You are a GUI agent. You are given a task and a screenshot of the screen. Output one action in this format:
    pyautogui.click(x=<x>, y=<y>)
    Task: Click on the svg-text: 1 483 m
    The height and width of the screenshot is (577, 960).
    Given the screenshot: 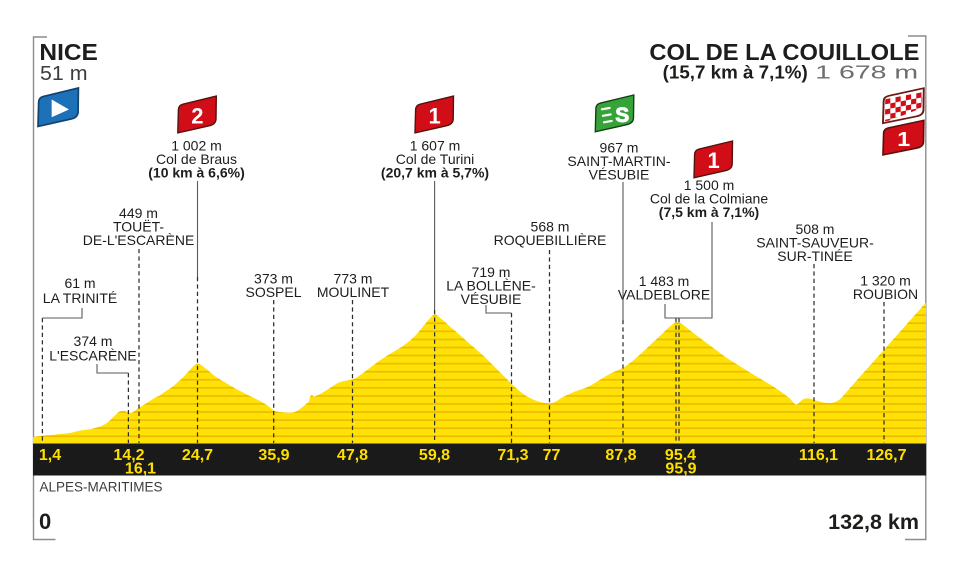 What is the action you would take?
    pyautogui.click(x=664, y=281)
    